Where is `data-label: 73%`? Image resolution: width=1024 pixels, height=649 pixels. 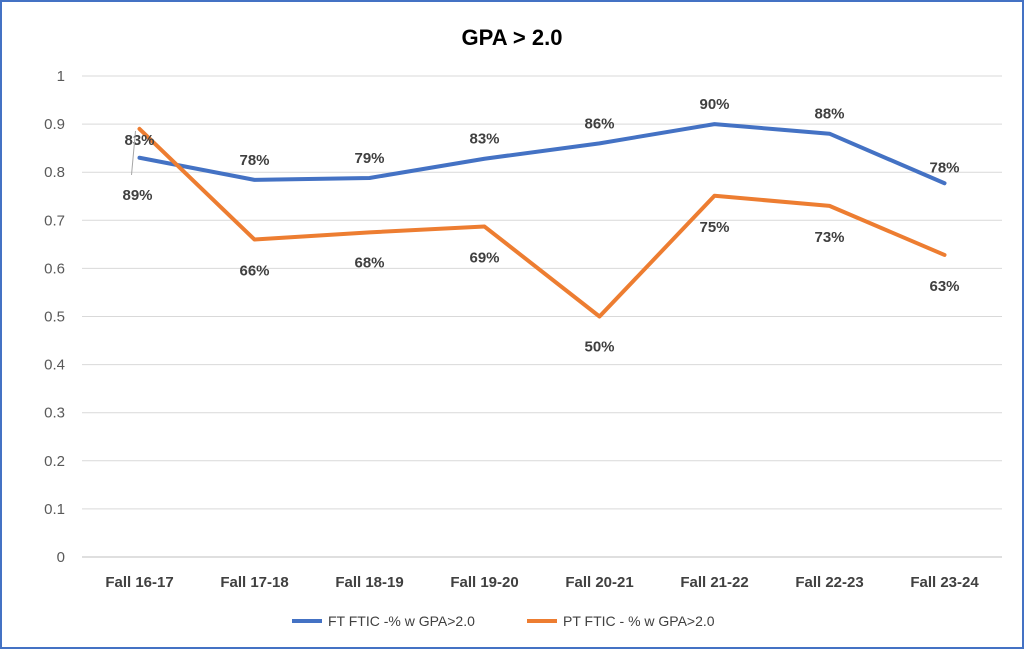
data-label: 73% is located at coordinates (829, 237).